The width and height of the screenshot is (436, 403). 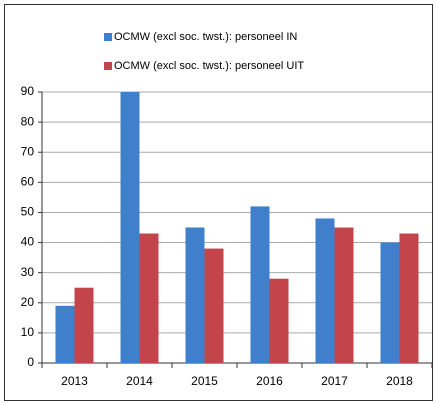 I want to click on x-tick-label: 2014, so click(x=139, y=381).